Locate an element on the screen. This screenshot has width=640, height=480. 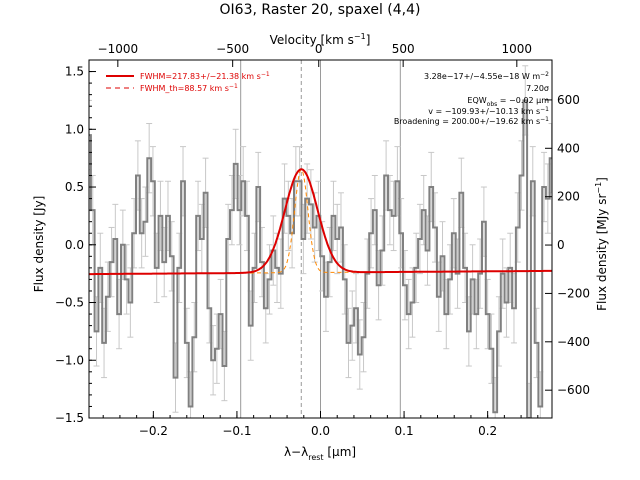
right-tick-label: 400 is located at coordinates (568, 148).